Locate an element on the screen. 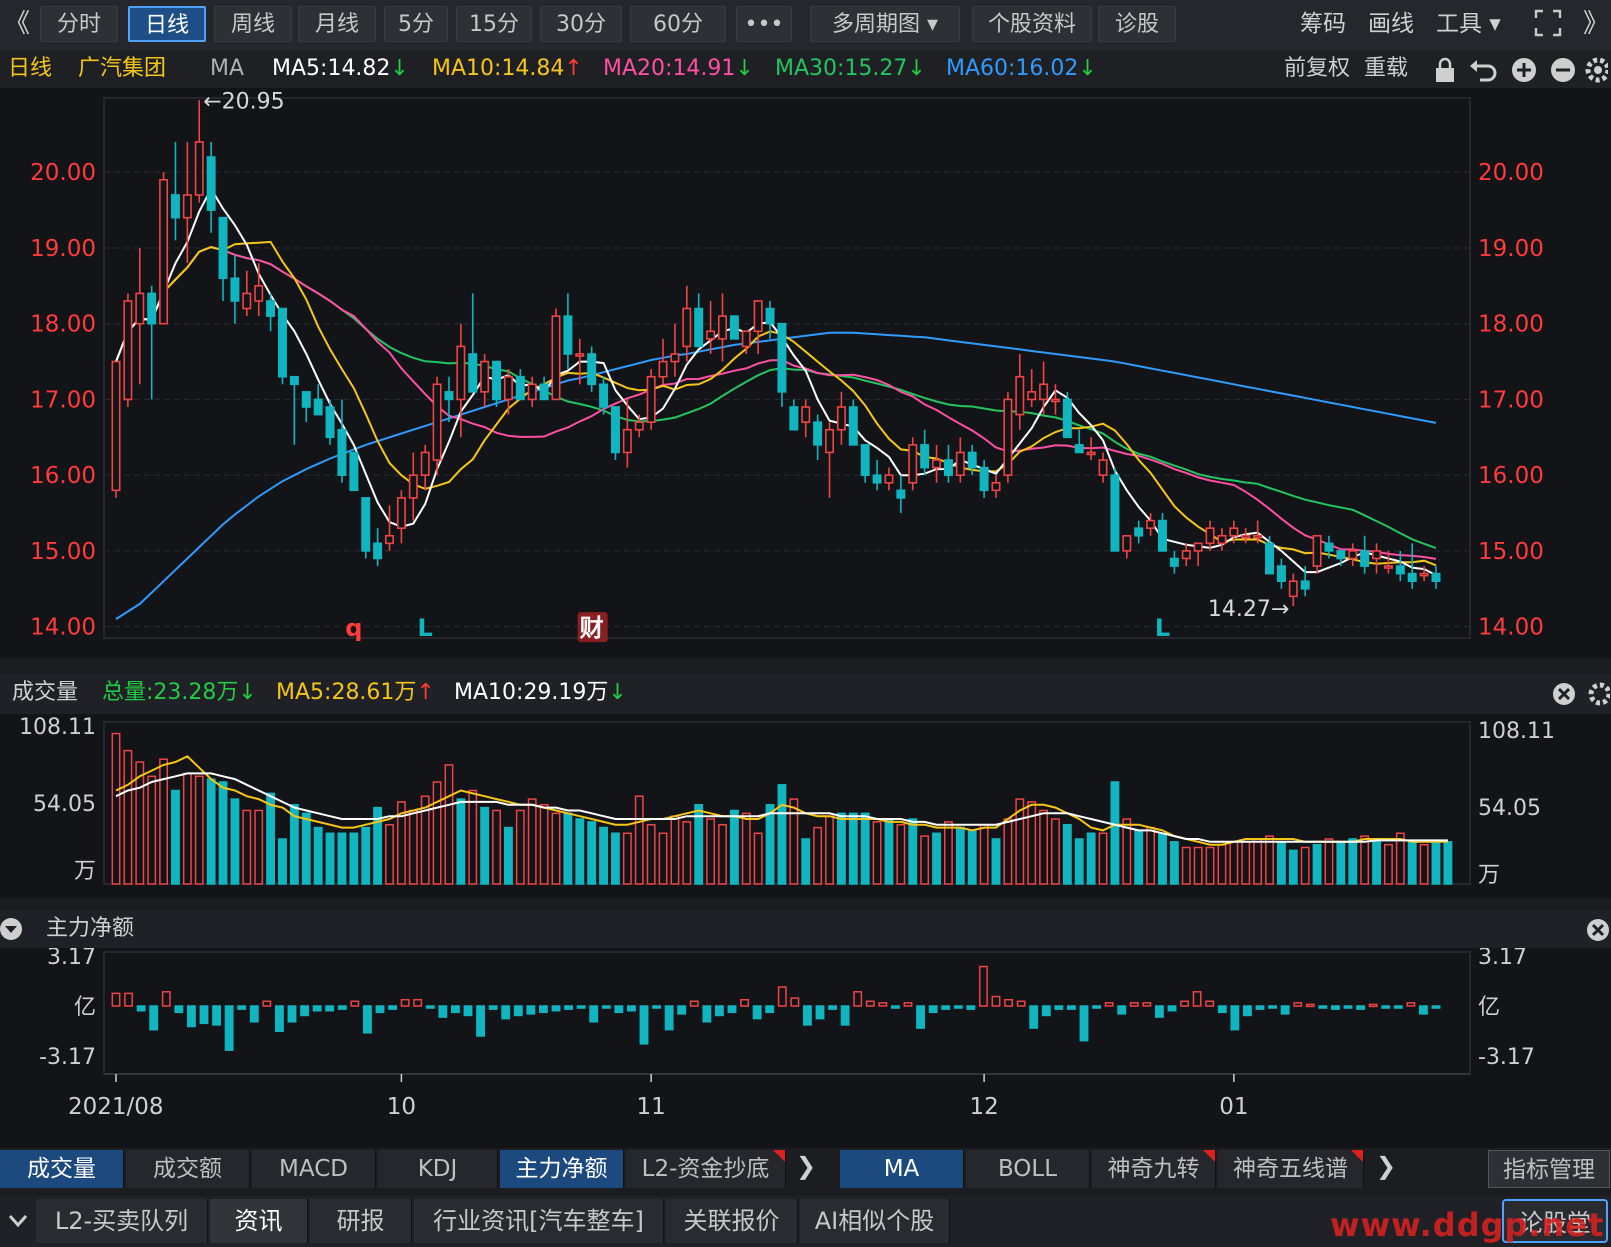  volume-settings-icon is located at coordinates (1599, 694).